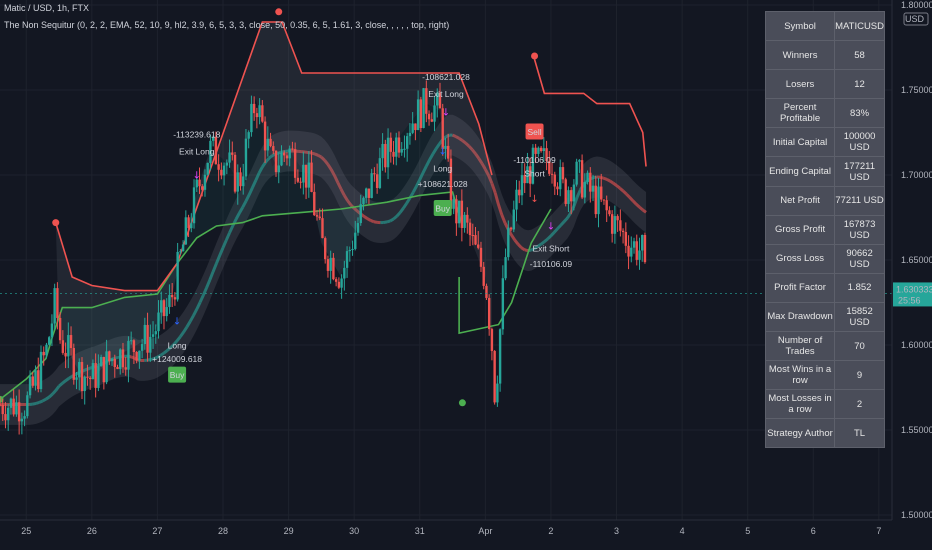  I want to click on symbol-title: Matic / USD, 1h, FTX, so click(47, 8).